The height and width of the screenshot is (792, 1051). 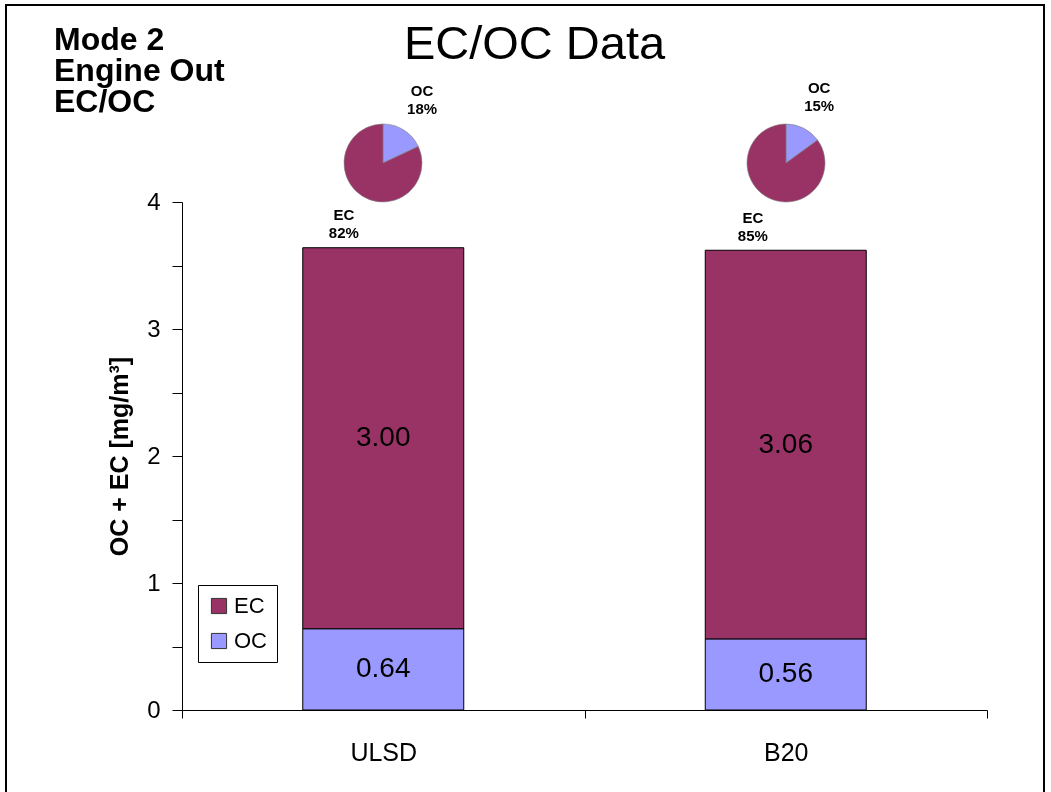 I want to click on data-label: 3.06, so click(x=785, y=443).